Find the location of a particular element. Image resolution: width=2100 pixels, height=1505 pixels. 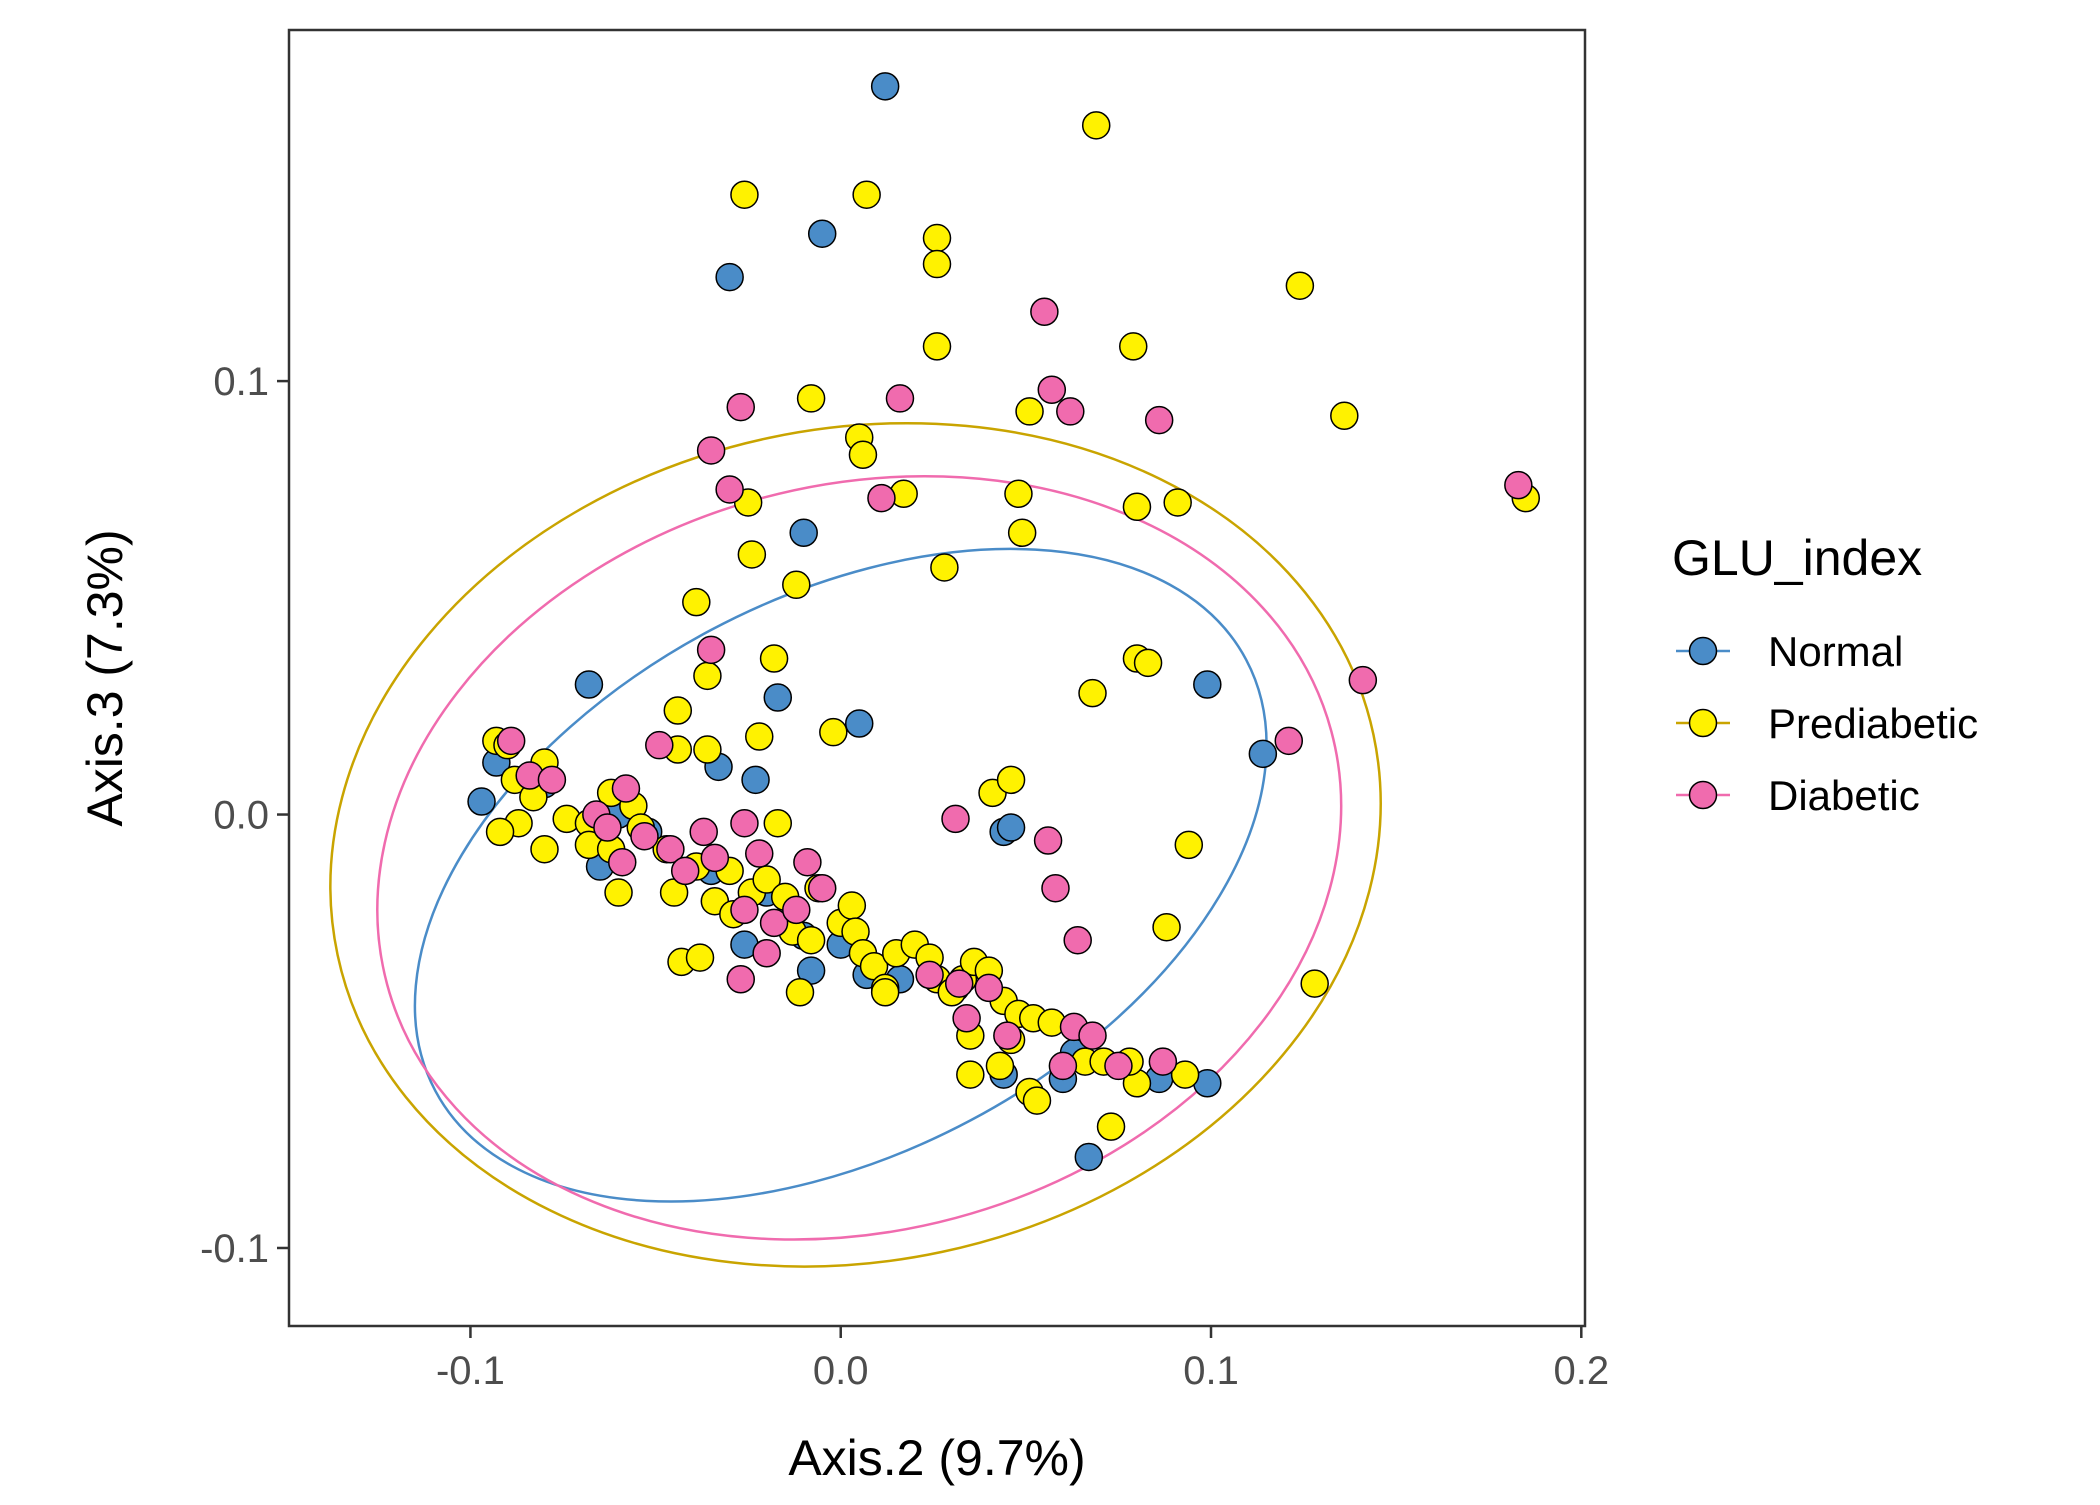

legend-title: GLU_index is located at coordinates (1797, 558).